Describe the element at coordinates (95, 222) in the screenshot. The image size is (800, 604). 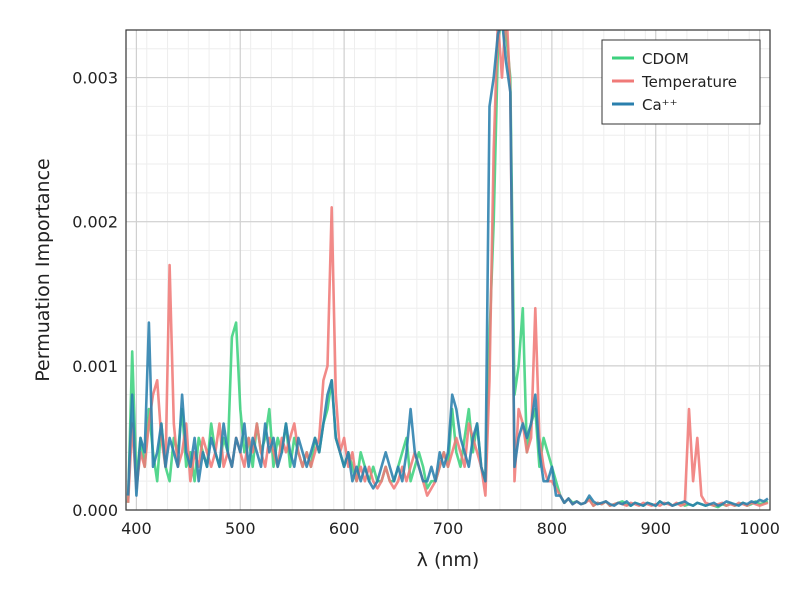
I see `y-tick-label: 0.002` at that location.